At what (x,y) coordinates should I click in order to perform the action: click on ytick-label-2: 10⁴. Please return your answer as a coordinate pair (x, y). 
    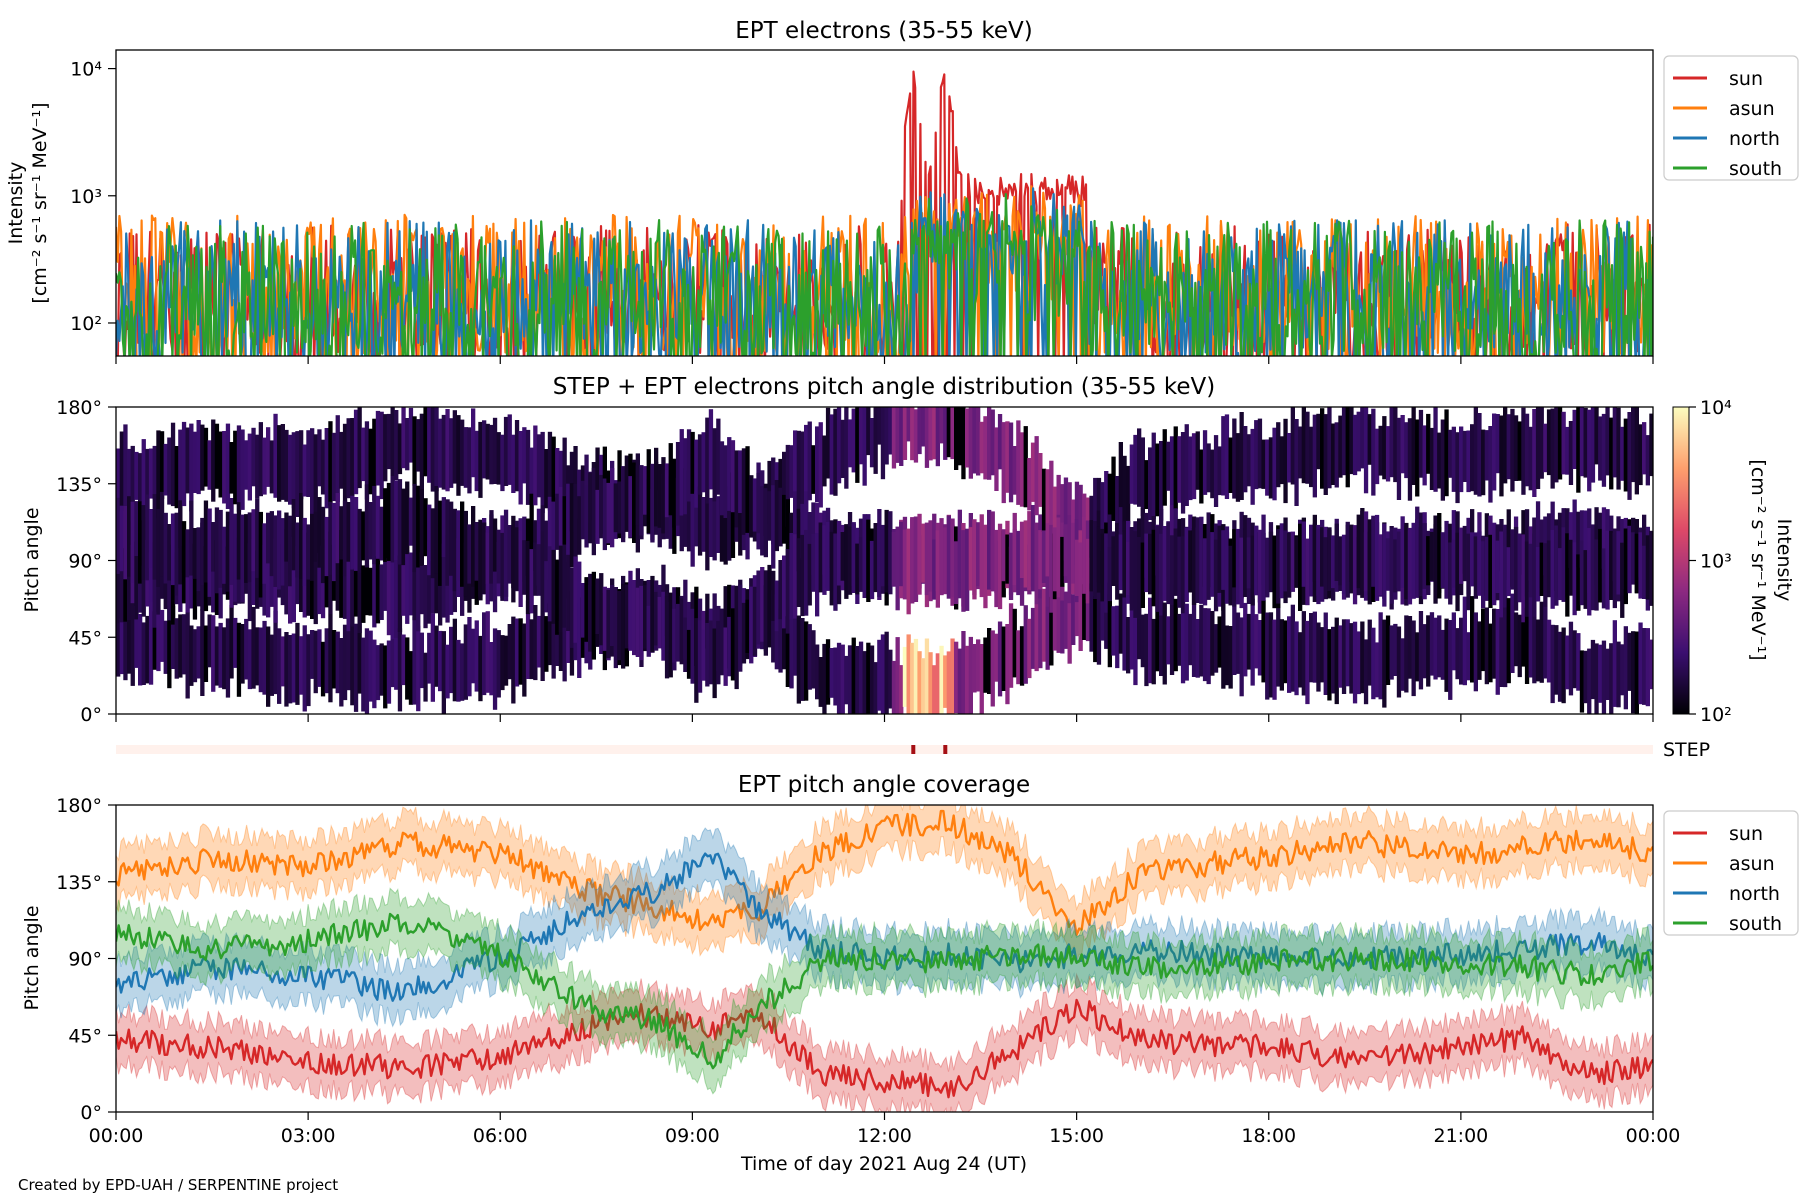
    Looking at the image, I should click on (86, 70).